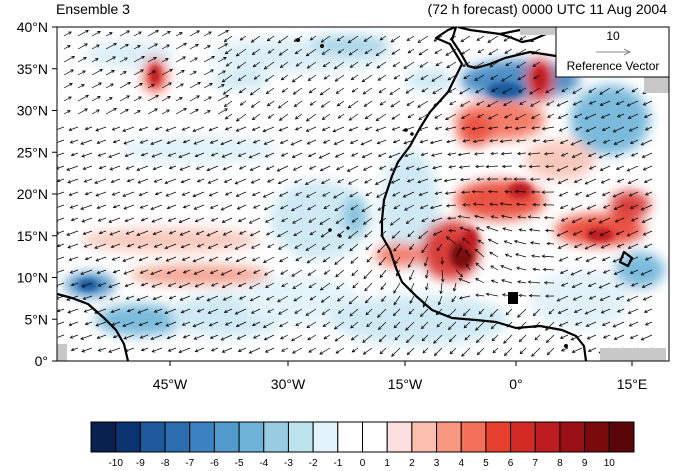  I want to click on colorbar-swatch, so click(399, 437).